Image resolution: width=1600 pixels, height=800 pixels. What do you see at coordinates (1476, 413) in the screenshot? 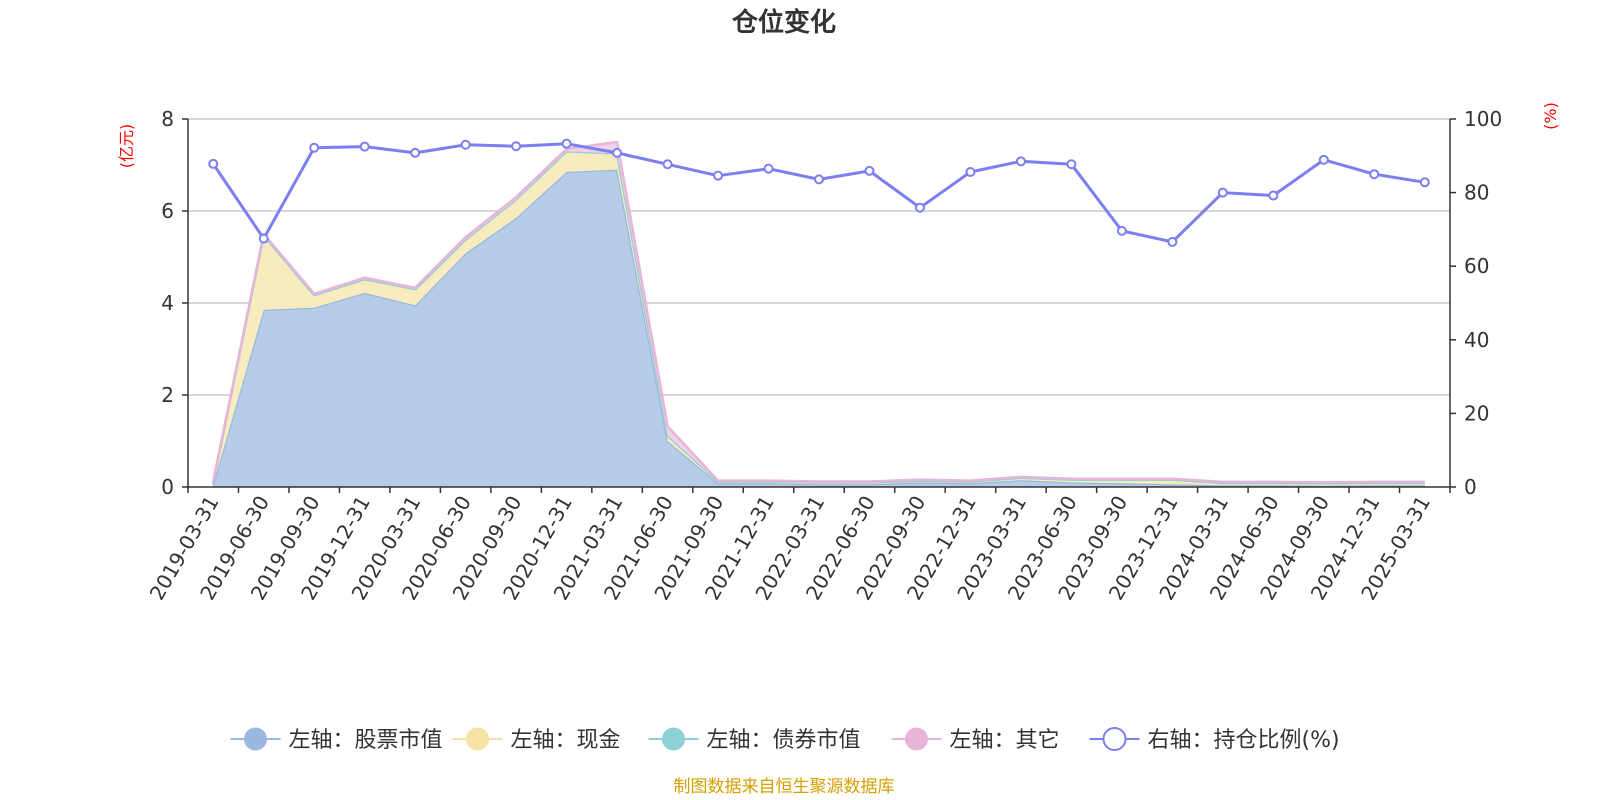
I see `right-axis-tick-label: 20` at bounding box center [1476, 413].